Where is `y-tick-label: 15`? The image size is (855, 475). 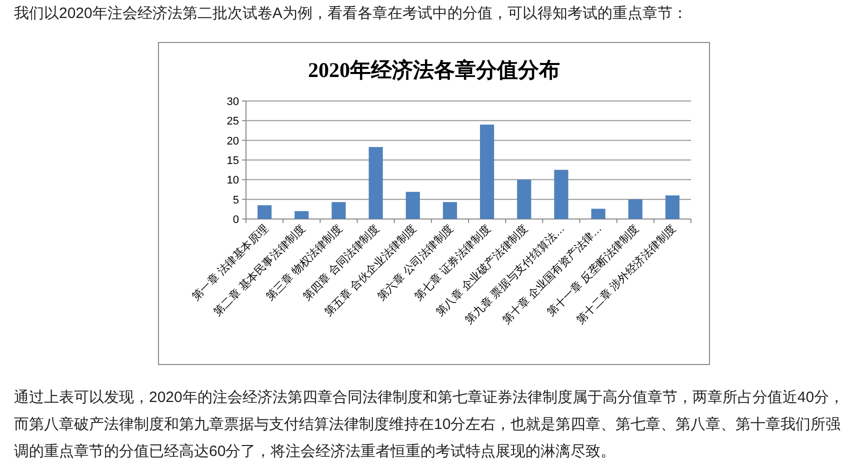
y-tick-label: 15 is located at coordinates (232, 161).